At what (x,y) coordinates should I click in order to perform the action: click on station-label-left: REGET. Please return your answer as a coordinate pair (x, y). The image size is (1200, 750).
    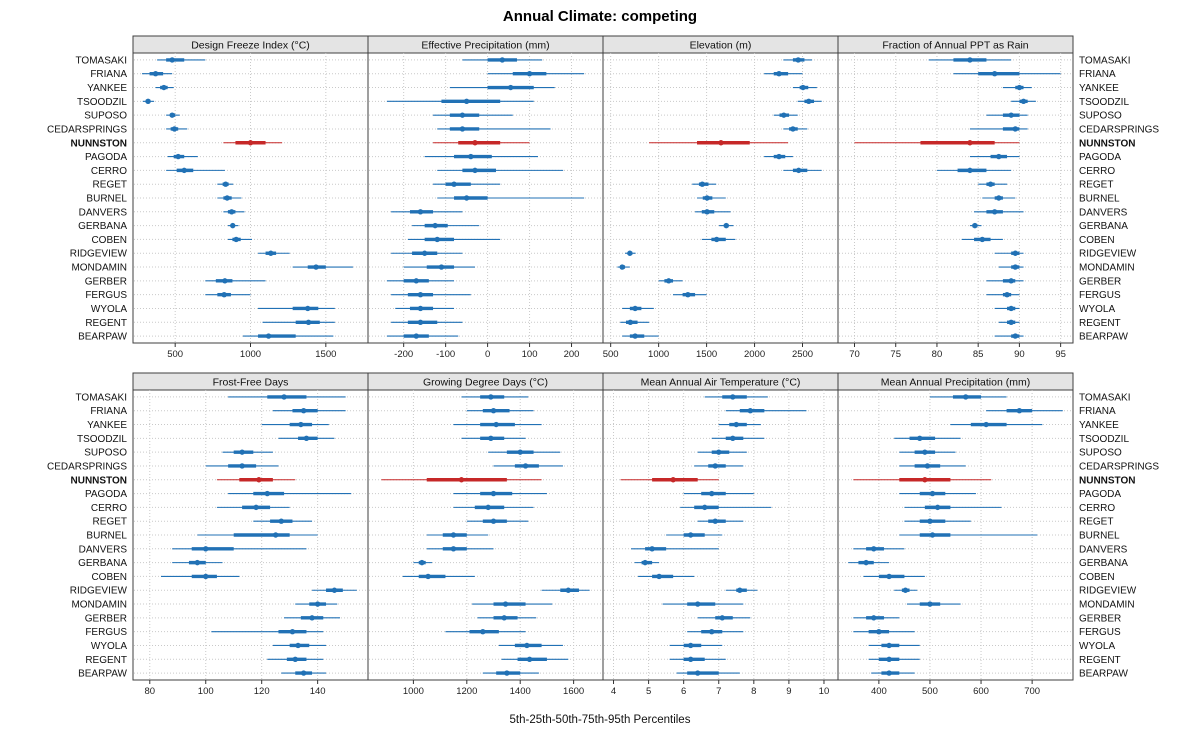
    Looking at the image, I should click on (110, 522).